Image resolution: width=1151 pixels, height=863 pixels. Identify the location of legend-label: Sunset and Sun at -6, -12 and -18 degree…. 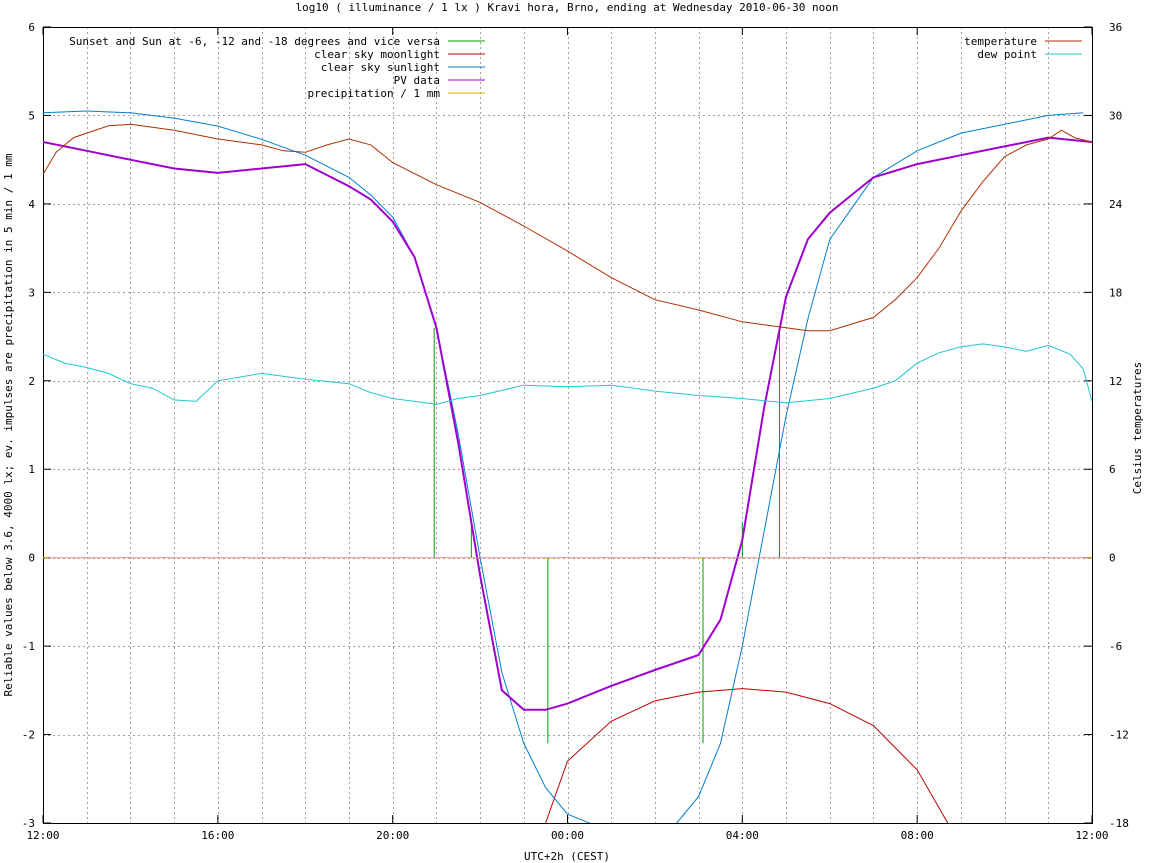
(254, 41).